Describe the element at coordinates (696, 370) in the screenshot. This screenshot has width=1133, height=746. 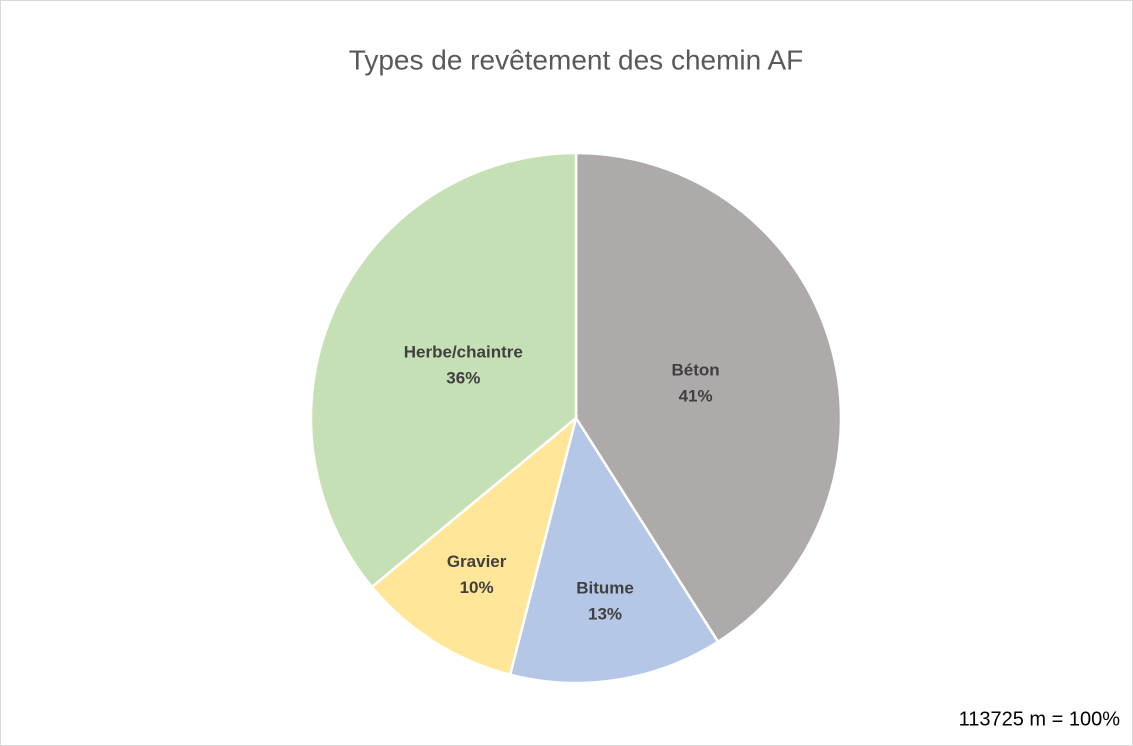
I see `slice-label: Béton` at that location.